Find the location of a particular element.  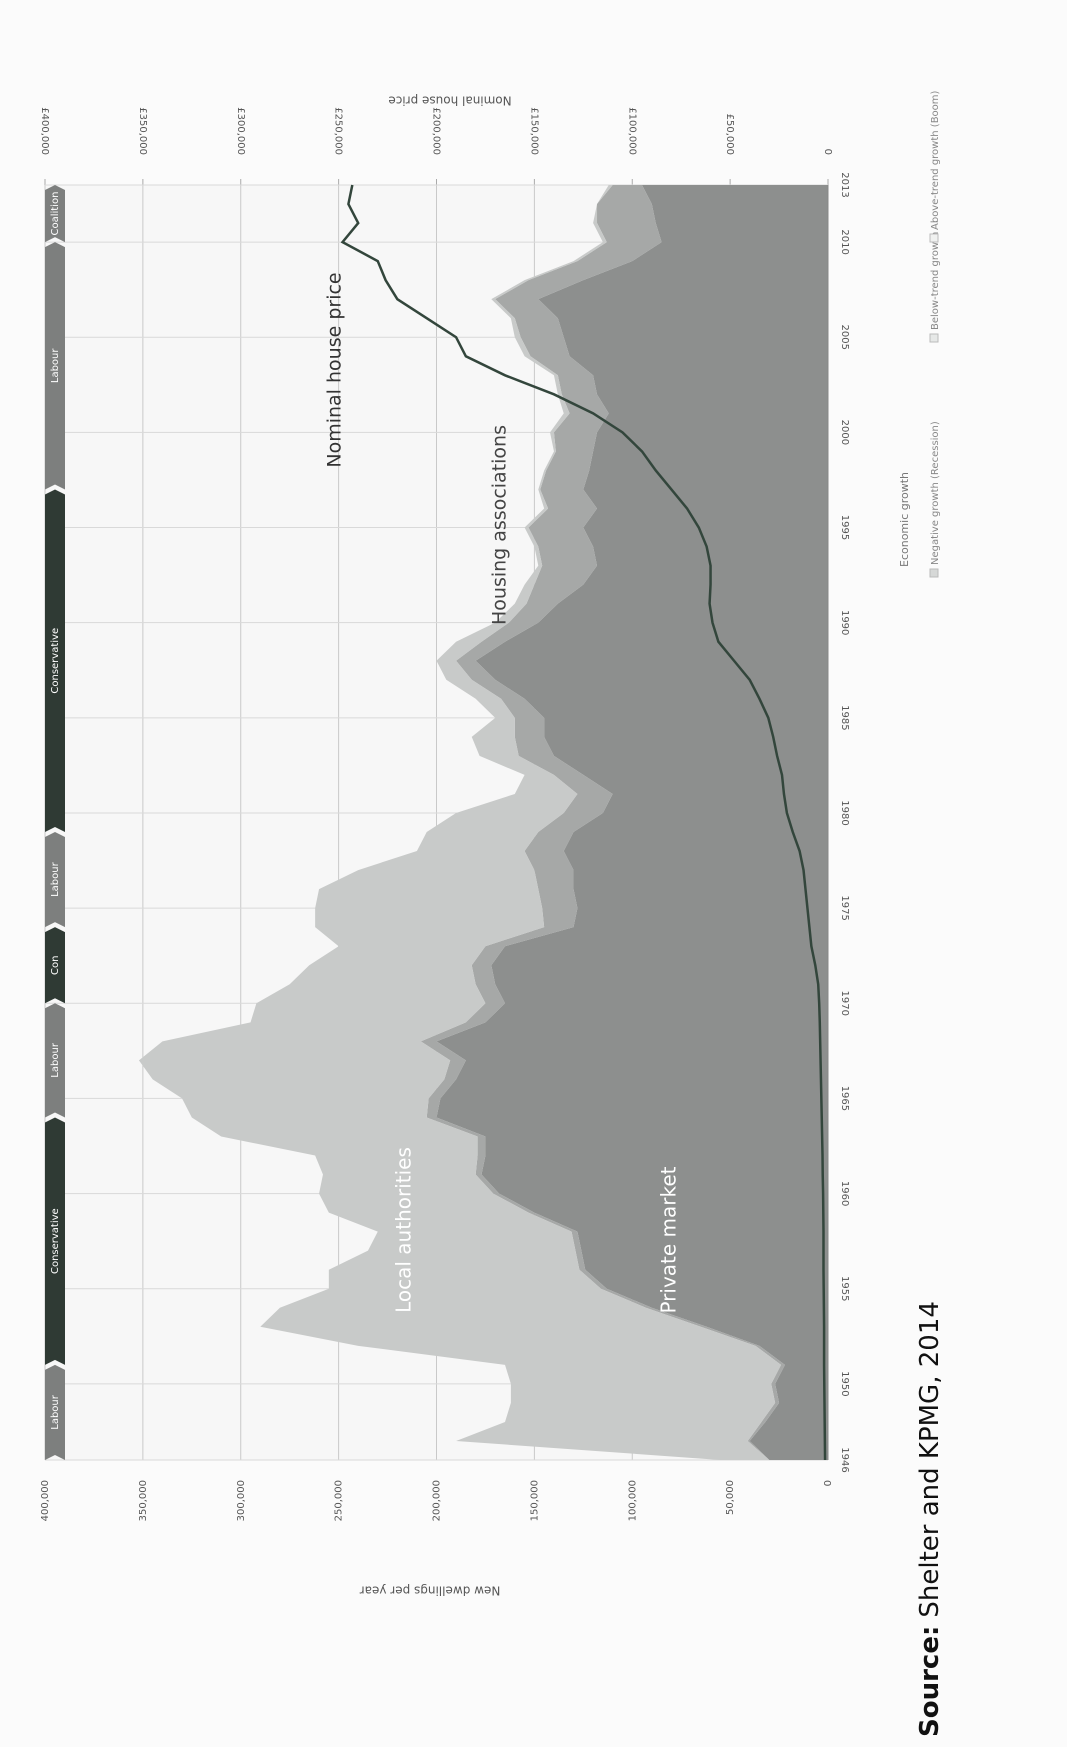

series-label: Nominal house price is located at coordinates (335, 369).